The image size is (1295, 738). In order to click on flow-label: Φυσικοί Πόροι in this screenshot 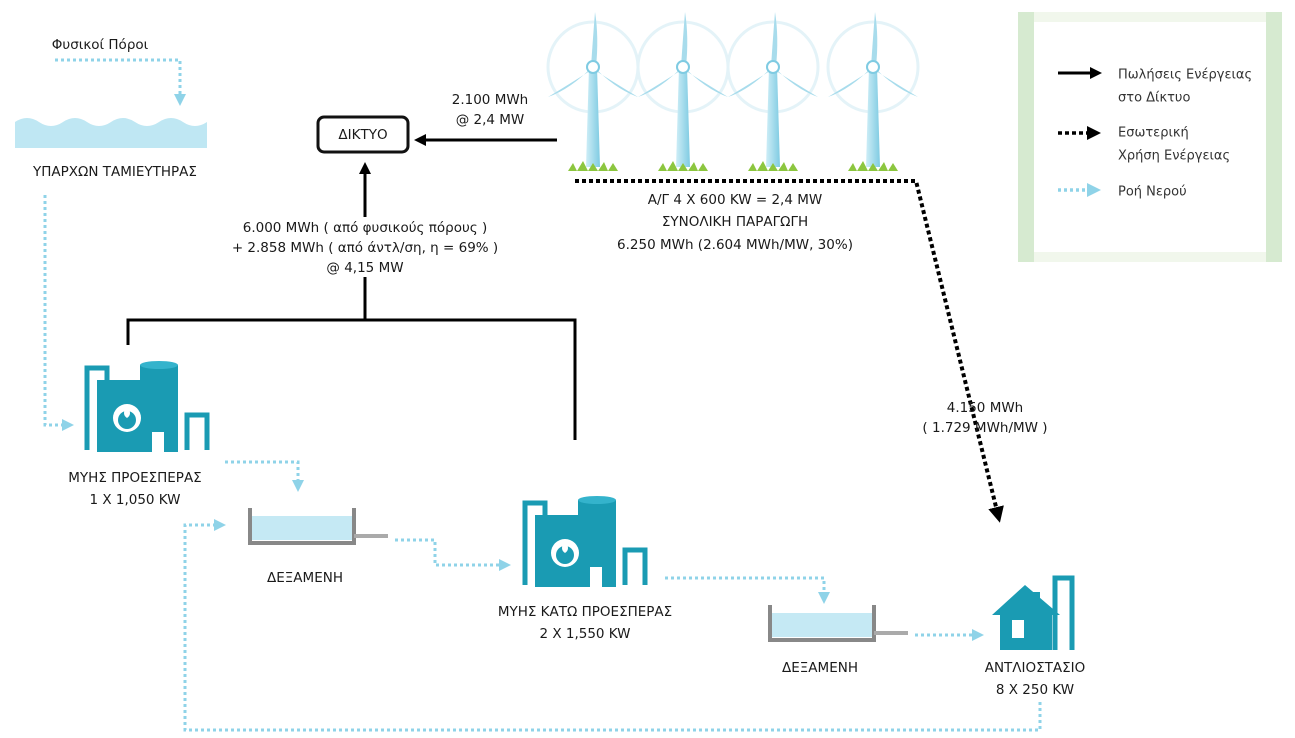, I will do `click(100, 45)`.